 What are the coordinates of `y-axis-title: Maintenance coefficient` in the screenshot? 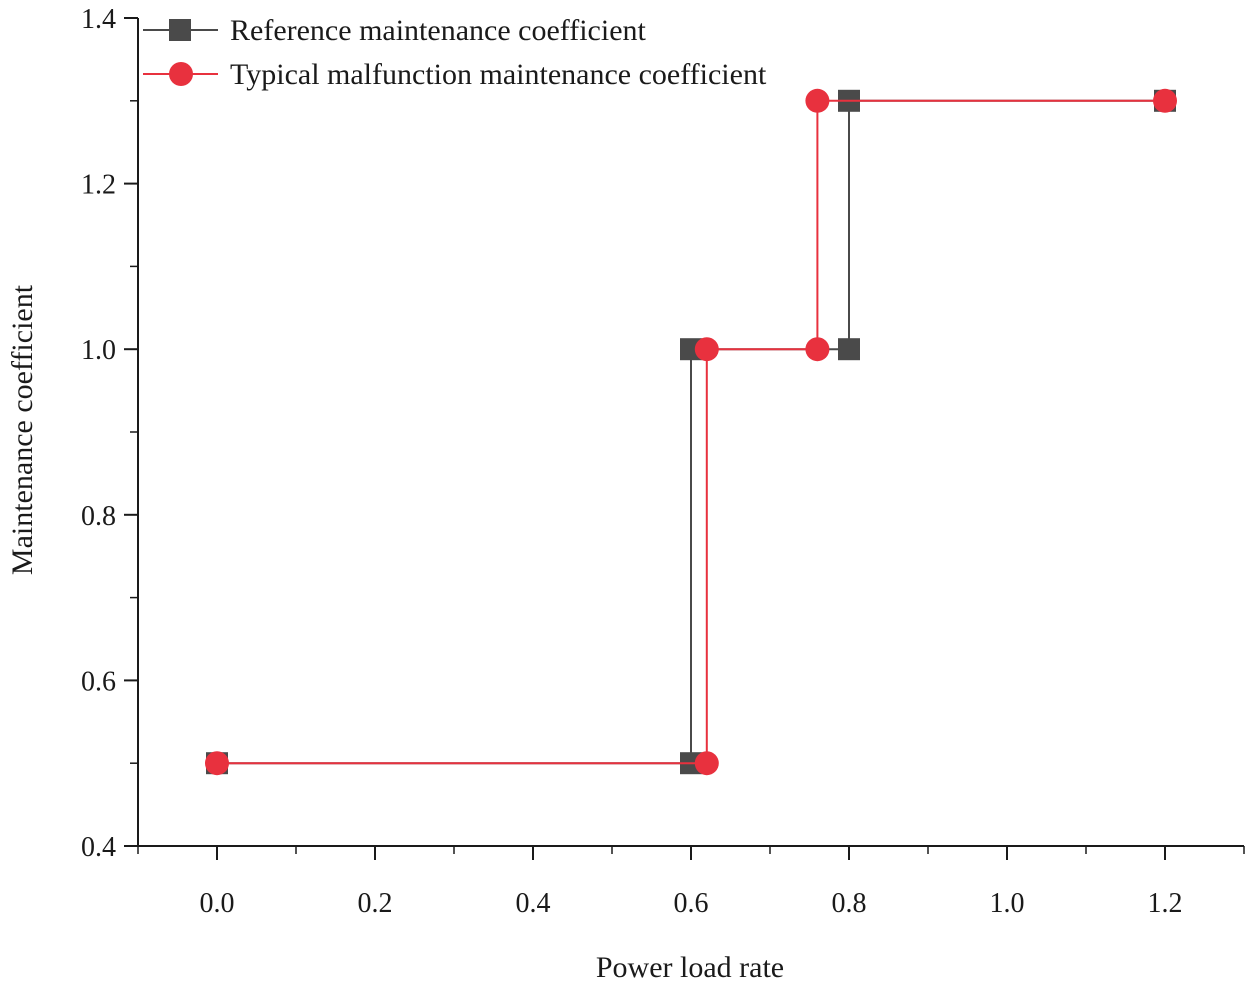 It's located at (22, 429).